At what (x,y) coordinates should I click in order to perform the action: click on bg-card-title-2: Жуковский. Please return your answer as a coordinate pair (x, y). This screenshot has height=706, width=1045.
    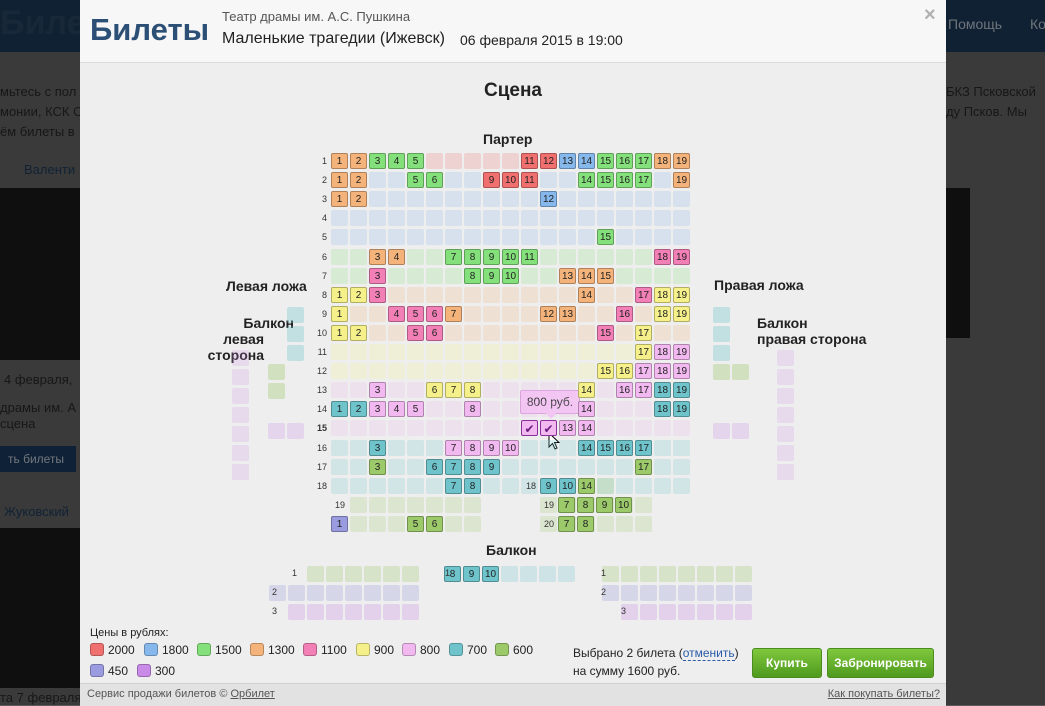
    Looking at the image, I should click on (36, 511).